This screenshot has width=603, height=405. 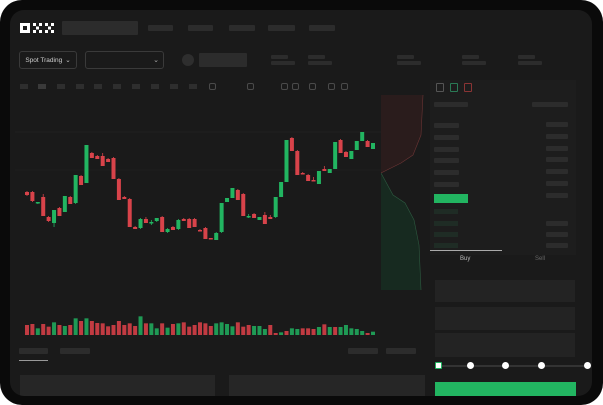 I want to click on tab-buy: Buy, so click(x=465, y=259).